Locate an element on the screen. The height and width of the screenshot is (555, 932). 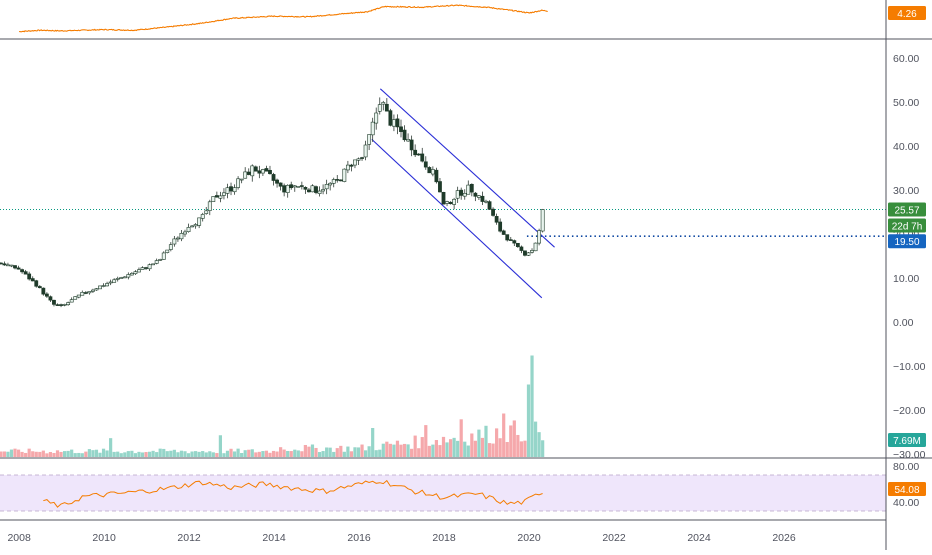
price-badge-label: 22d 7h is located at coordinates (907, 226).